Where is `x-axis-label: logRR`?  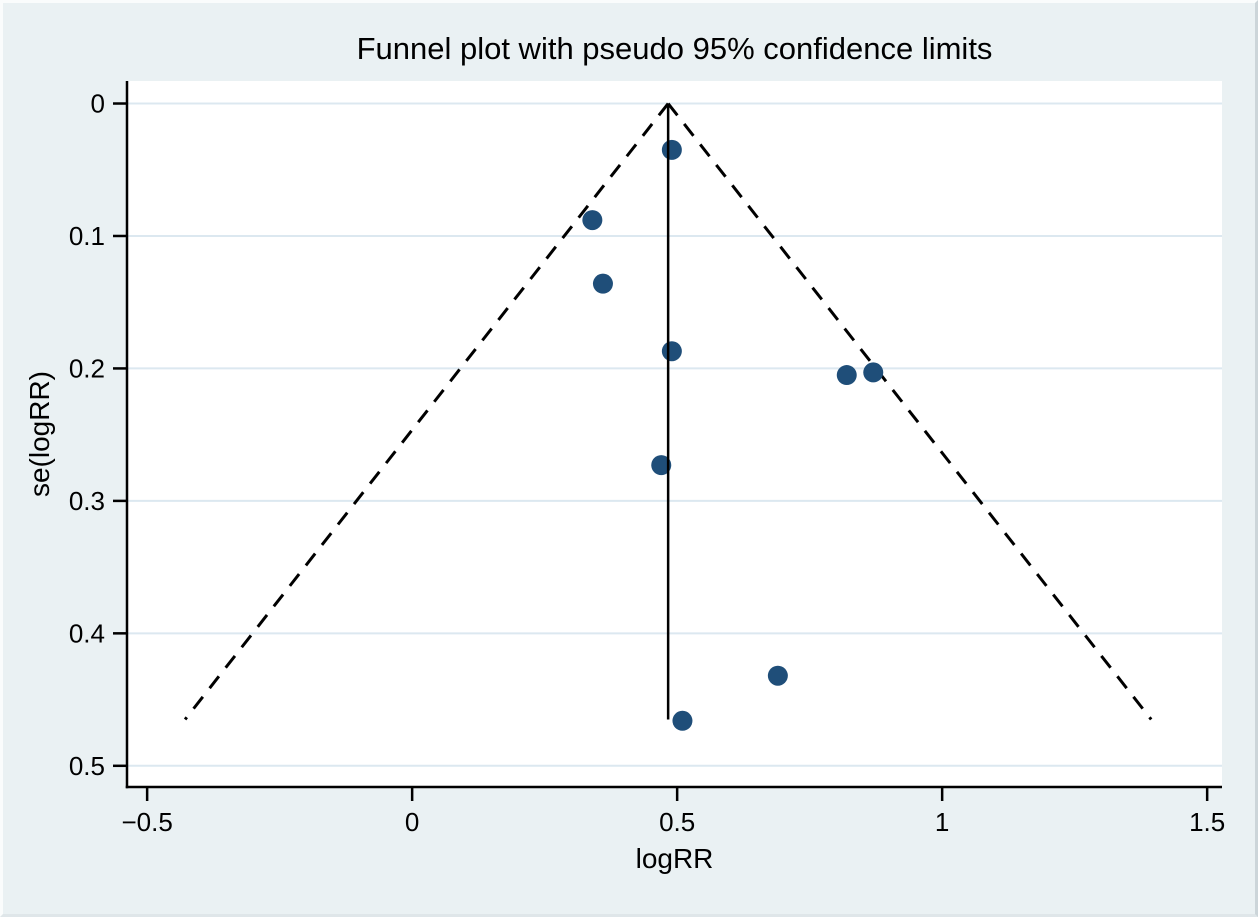
x-axis-label: logRR is located at coordinates (674, 858).